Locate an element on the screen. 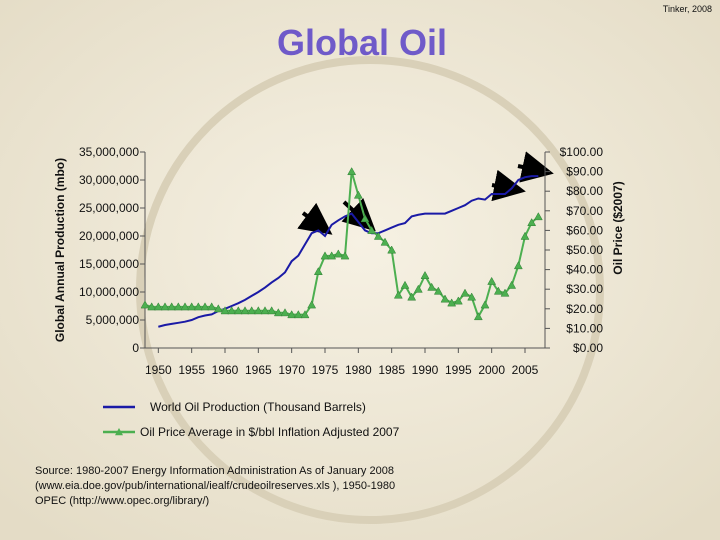 The width and height of the screenshot is (720, 540). y2-tick-label: $90.00 is located at coordinates (584, 172).